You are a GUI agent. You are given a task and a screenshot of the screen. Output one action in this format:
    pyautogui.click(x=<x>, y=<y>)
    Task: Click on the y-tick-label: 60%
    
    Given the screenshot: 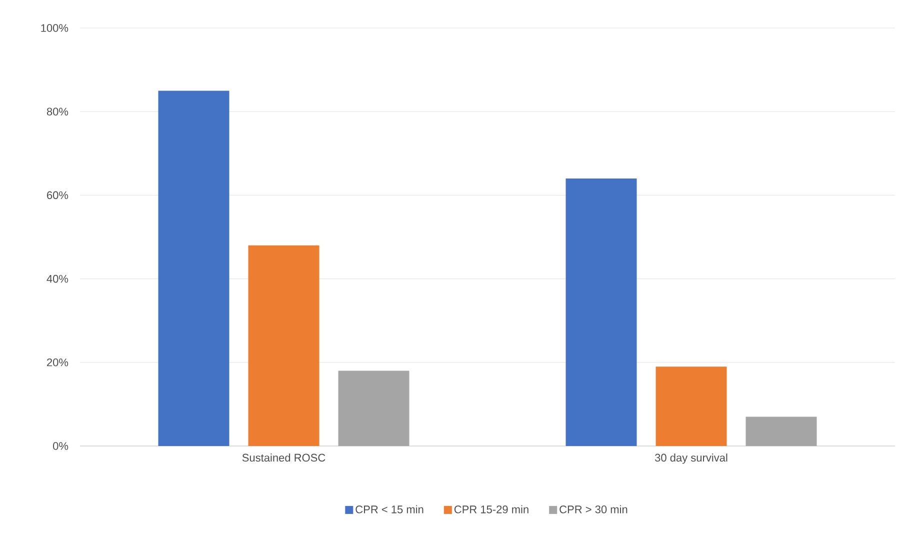 What is the action you would take?
    pyautogui.click(x=57, y=195)
    